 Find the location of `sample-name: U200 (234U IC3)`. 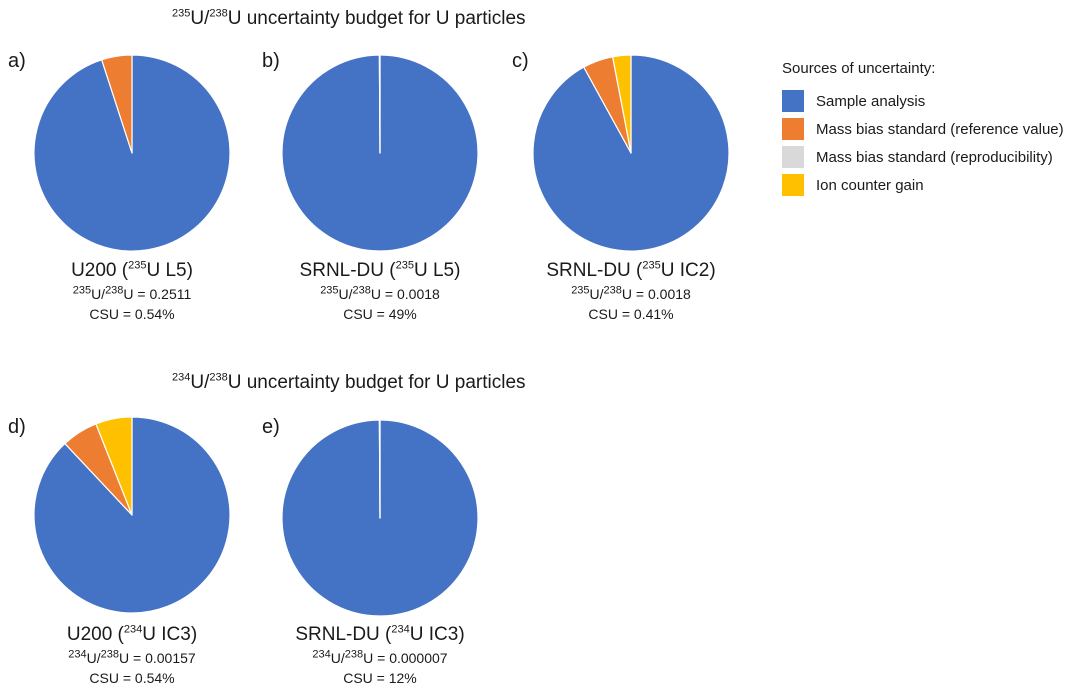

sample-name: U200 (234U IC3) is located at coordinates (132, 634).